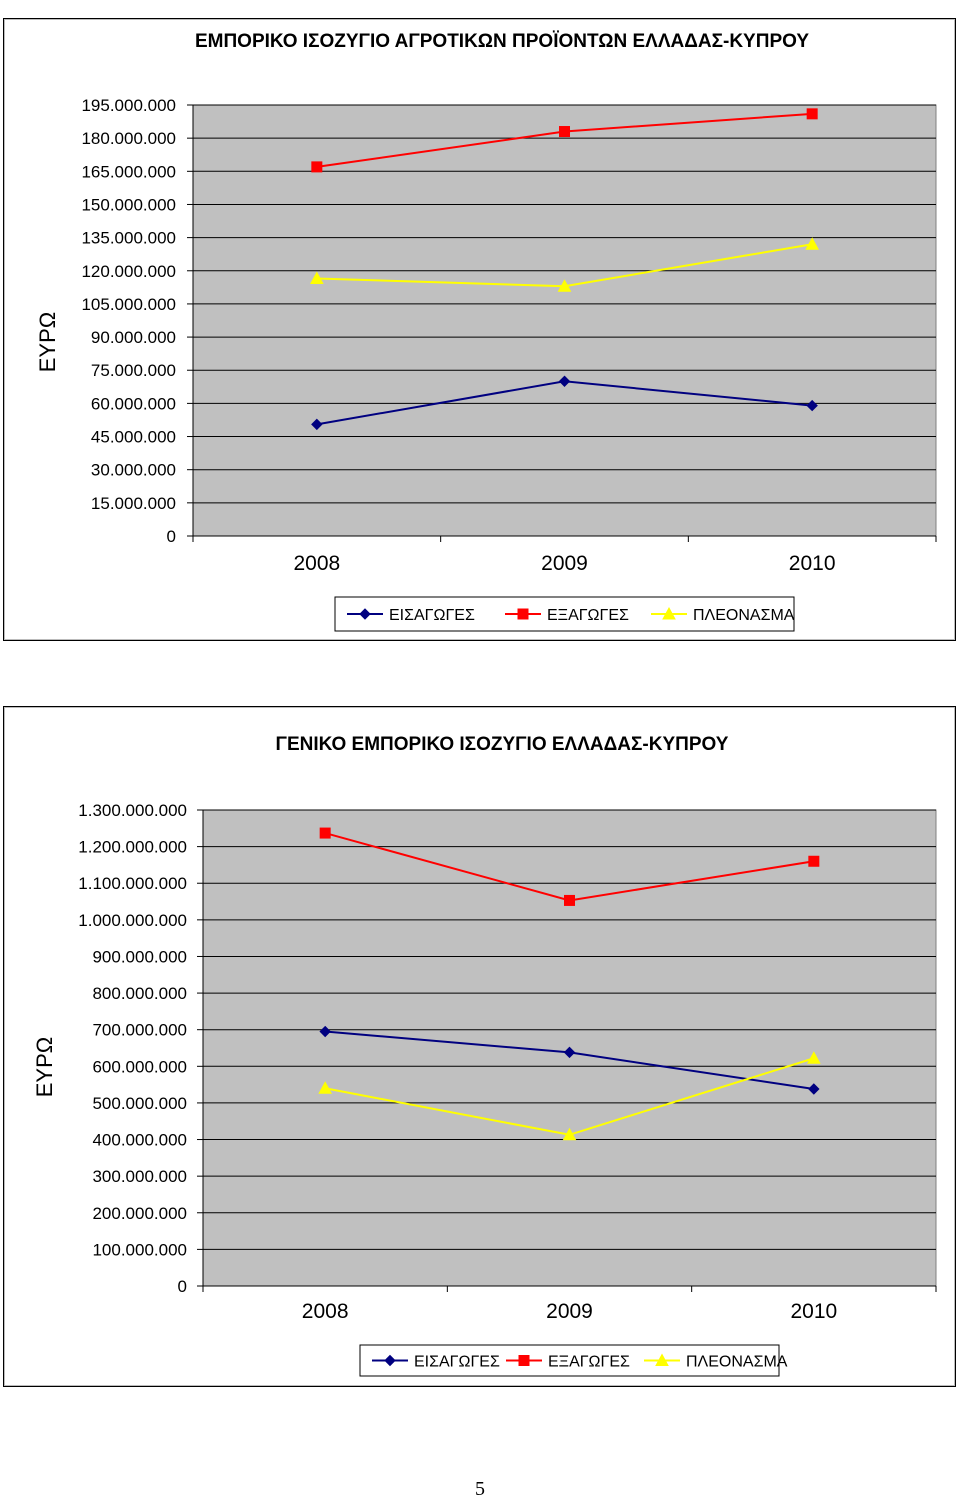 The height and width of the screenshot is (1501, 960). Describe the element at coordinates (139, 1030) in the screenshot. I see `y-tick-label: 700.000.000` at that location.